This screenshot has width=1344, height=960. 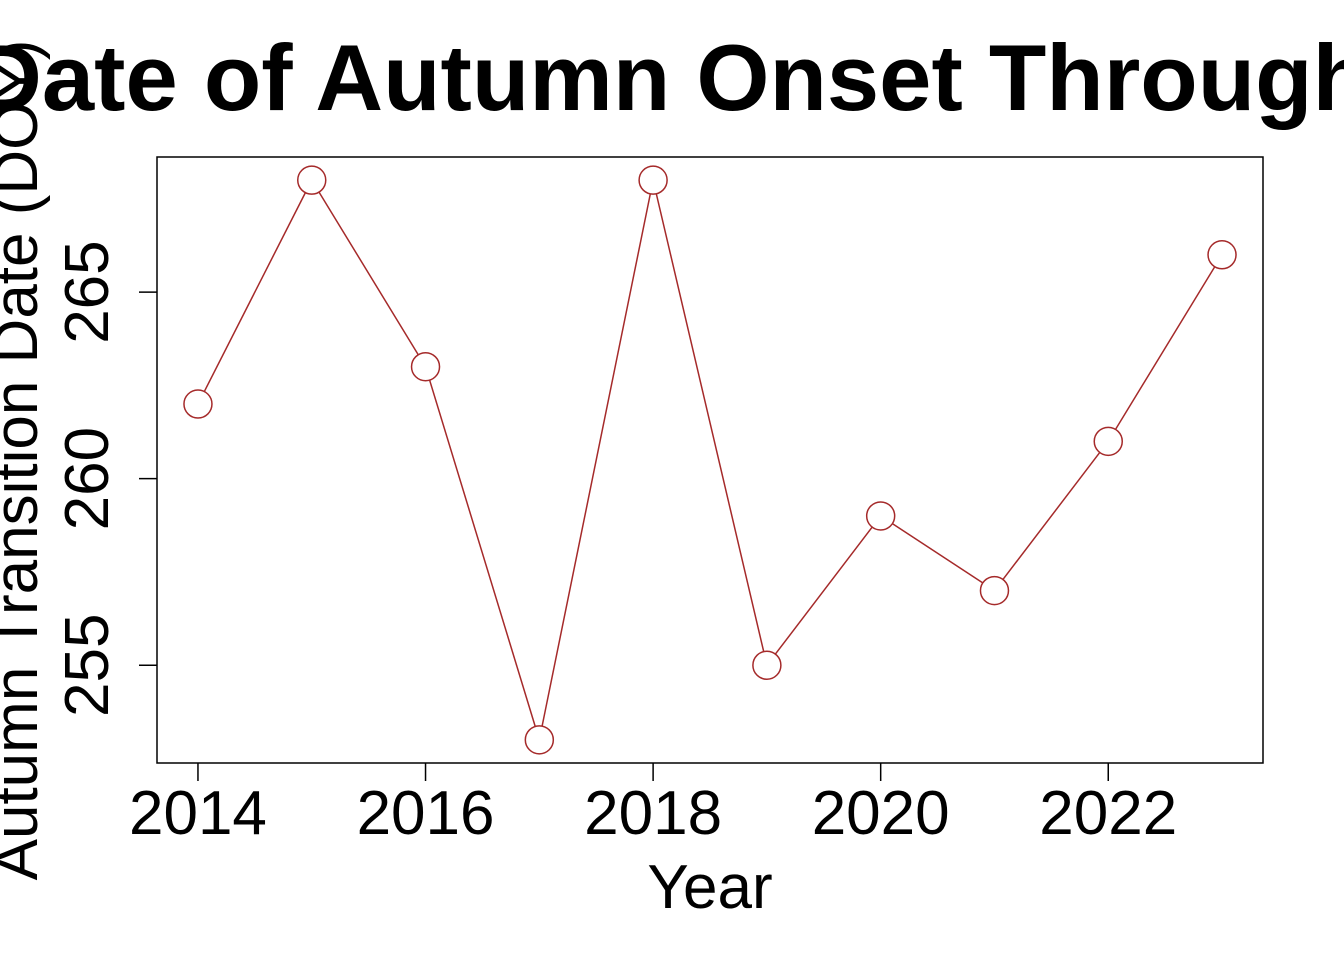 What do you see at coordinates (87, 291) in the screenshot?
I see `y-tick-label: 265` at bounding box center [87, 291].